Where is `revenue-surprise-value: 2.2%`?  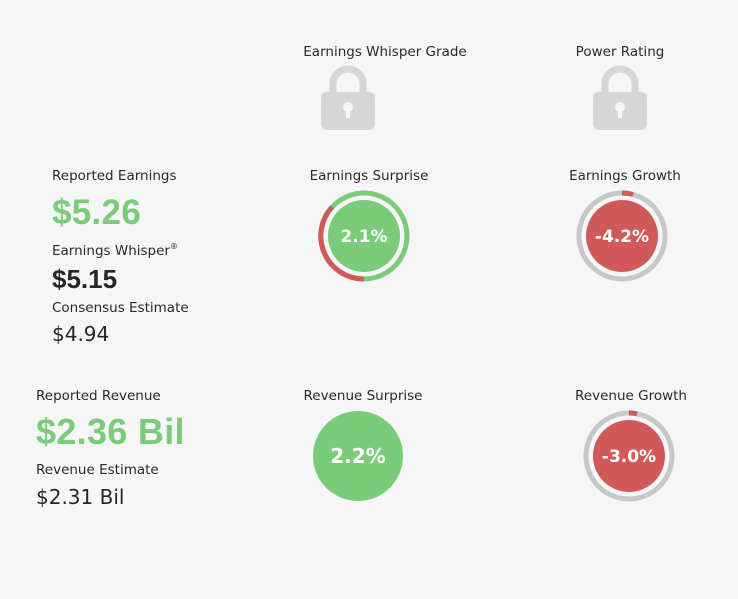
revenue-surprise-value: 2.2% is located at coordinates (357, 456).